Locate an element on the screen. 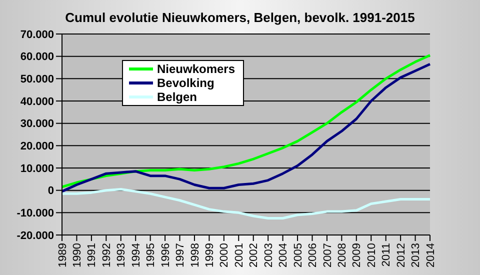 This screenshot has height=275, width=480. chart-title: Cumul evolutie Nieuwkomers, Belgen, bevolk. 1991-2015 is located at coordinates (240, 17).